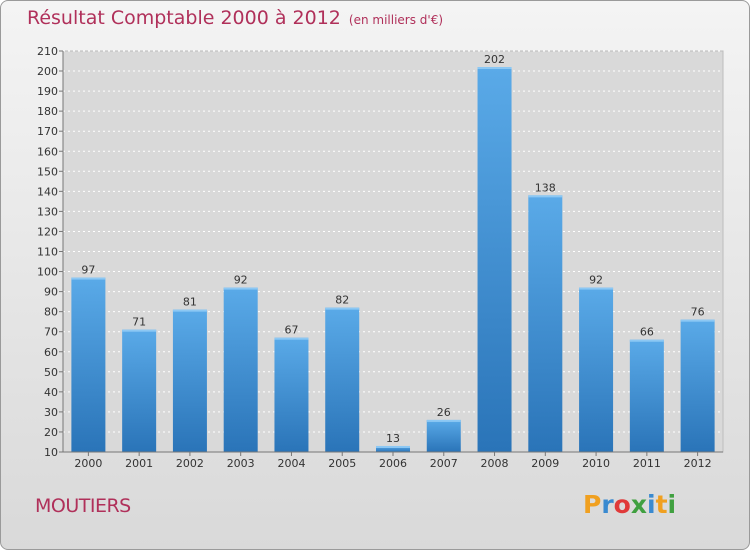 The height and width of the screenshot is (550, 750). Describe the element at coordinates (697, 385) in the screenshot. I see `bar-2012` at that location.